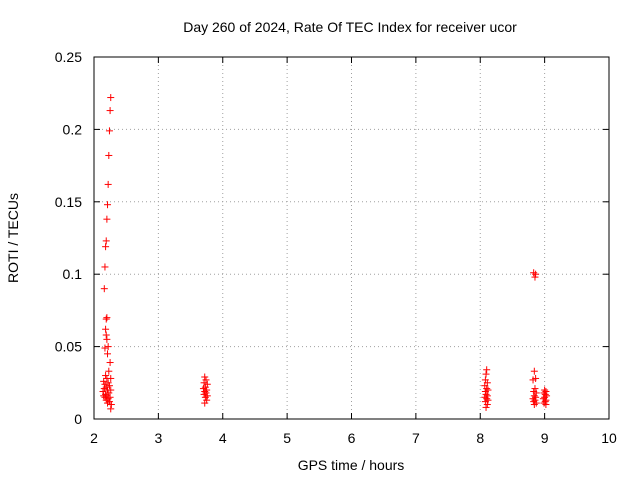  Describe the element at coordinates (68, 347) in the screenshot. I see `y-tick-label: 0.05` at that location.